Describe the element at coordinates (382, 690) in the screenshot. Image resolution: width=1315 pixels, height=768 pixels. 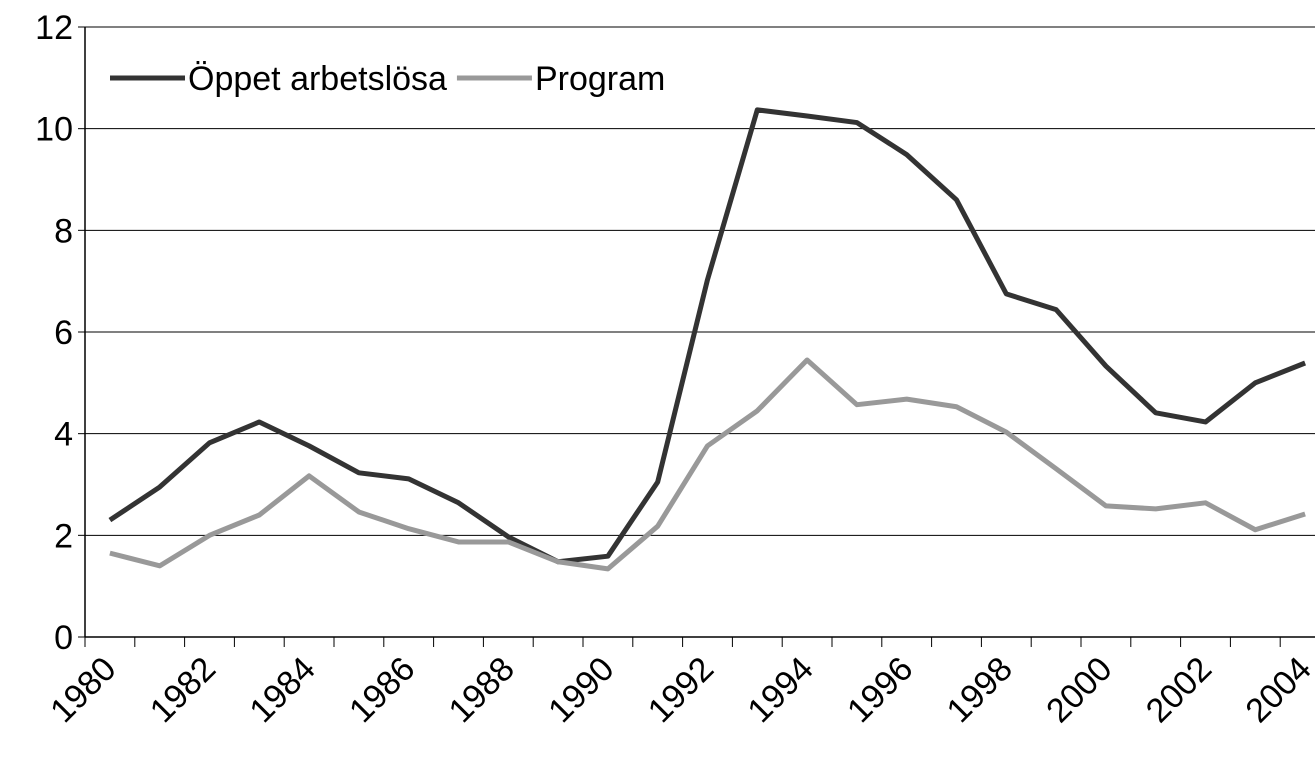
I see `x-tick-label: 1986` at that location.